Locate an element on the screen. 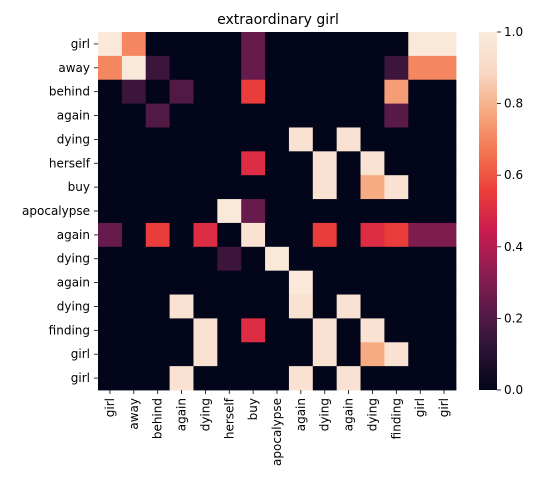  y-tick-label: herself is located at coordinates (70, 163).